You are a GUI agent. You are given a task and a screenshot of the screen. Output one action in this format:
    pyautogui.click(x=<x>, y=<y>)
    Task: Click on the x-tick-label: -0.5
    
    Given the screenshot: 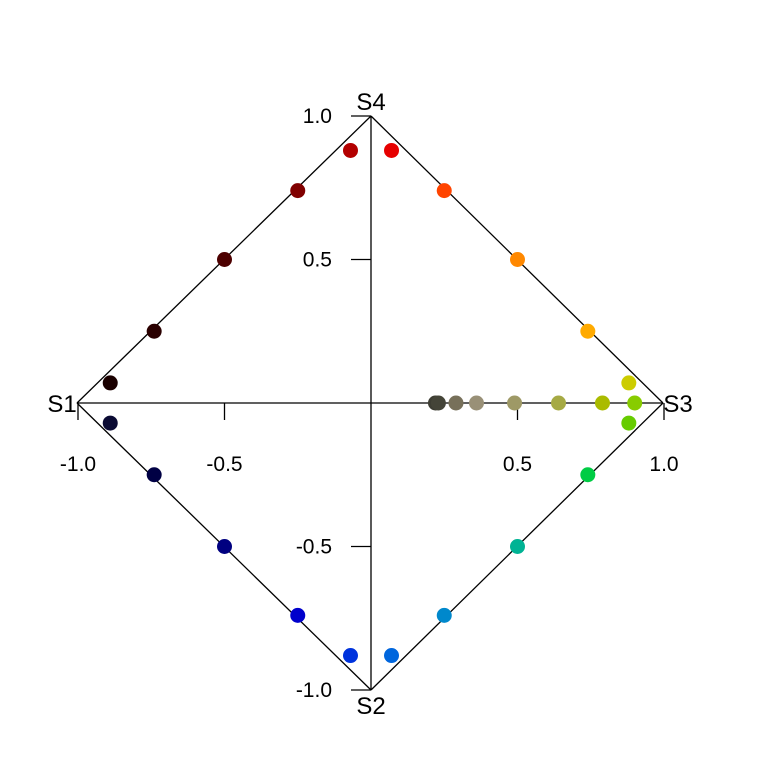 What is the action you would take?
    pyautogui.click(x=224, y=464)
    